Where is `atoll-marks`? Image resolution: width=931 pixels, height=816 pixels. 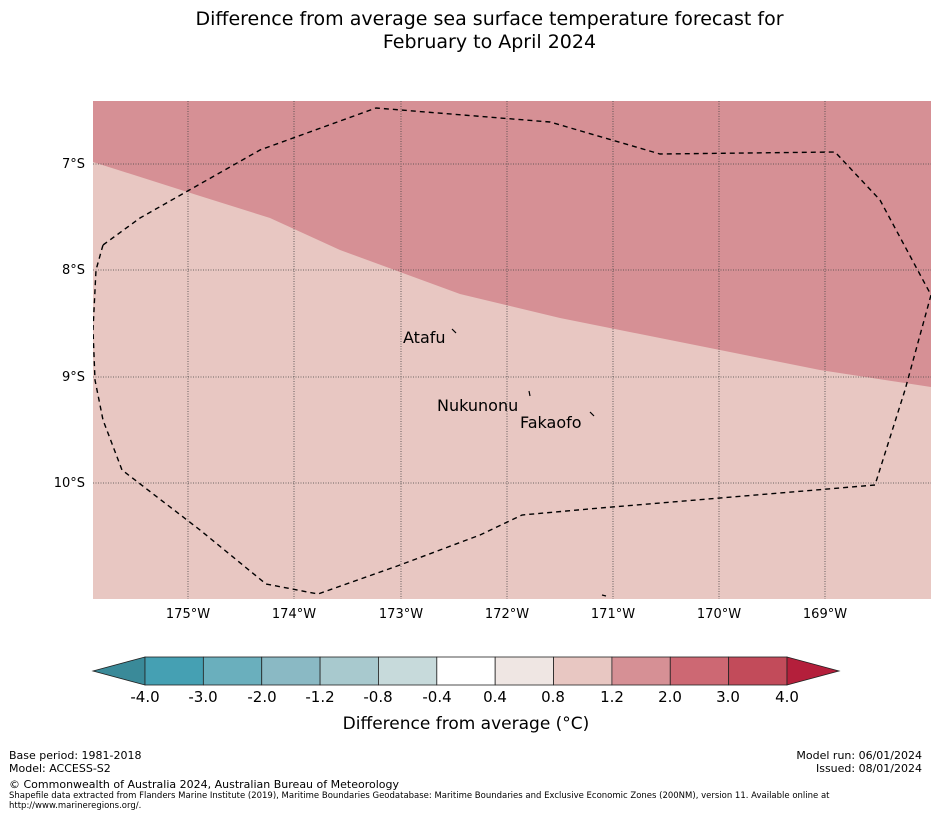
atoll-marks is located at coordinates (523, 372).